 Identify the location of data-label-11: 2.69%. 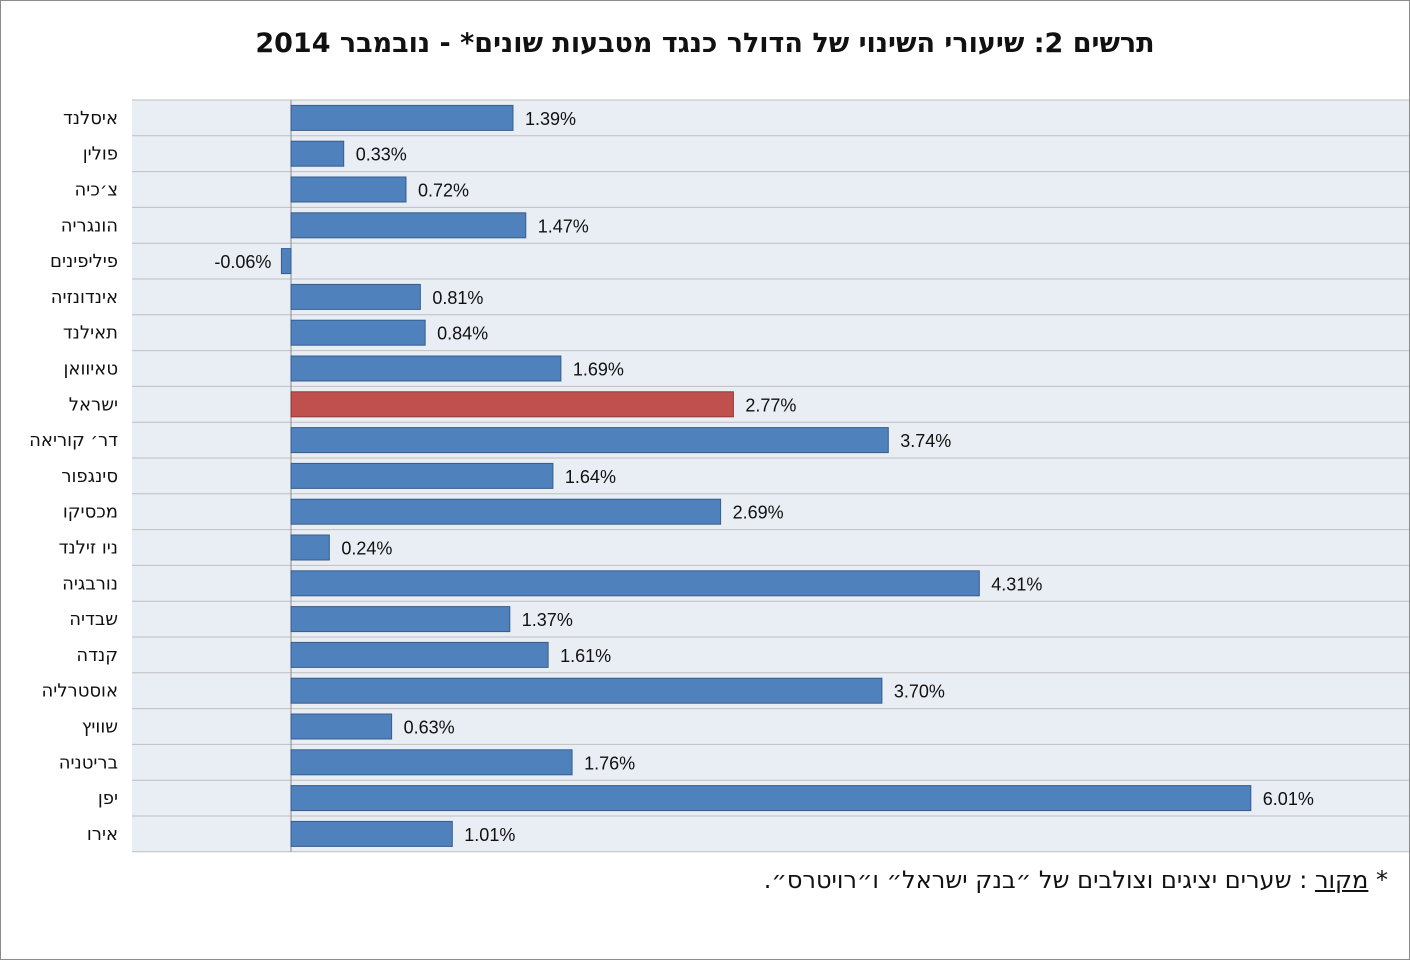
(758, 513).